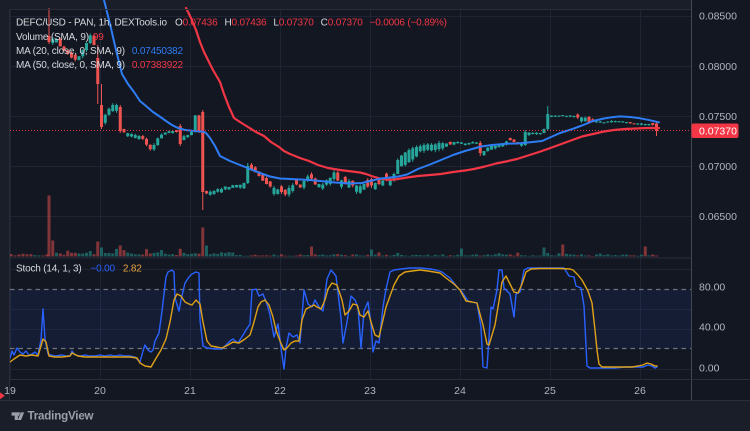 This screenshot has width=750, height=431. What do you see at coordinates (190, 391) in the screenshot?
I see `svg-text: 21` at bounding box center [190, 391].